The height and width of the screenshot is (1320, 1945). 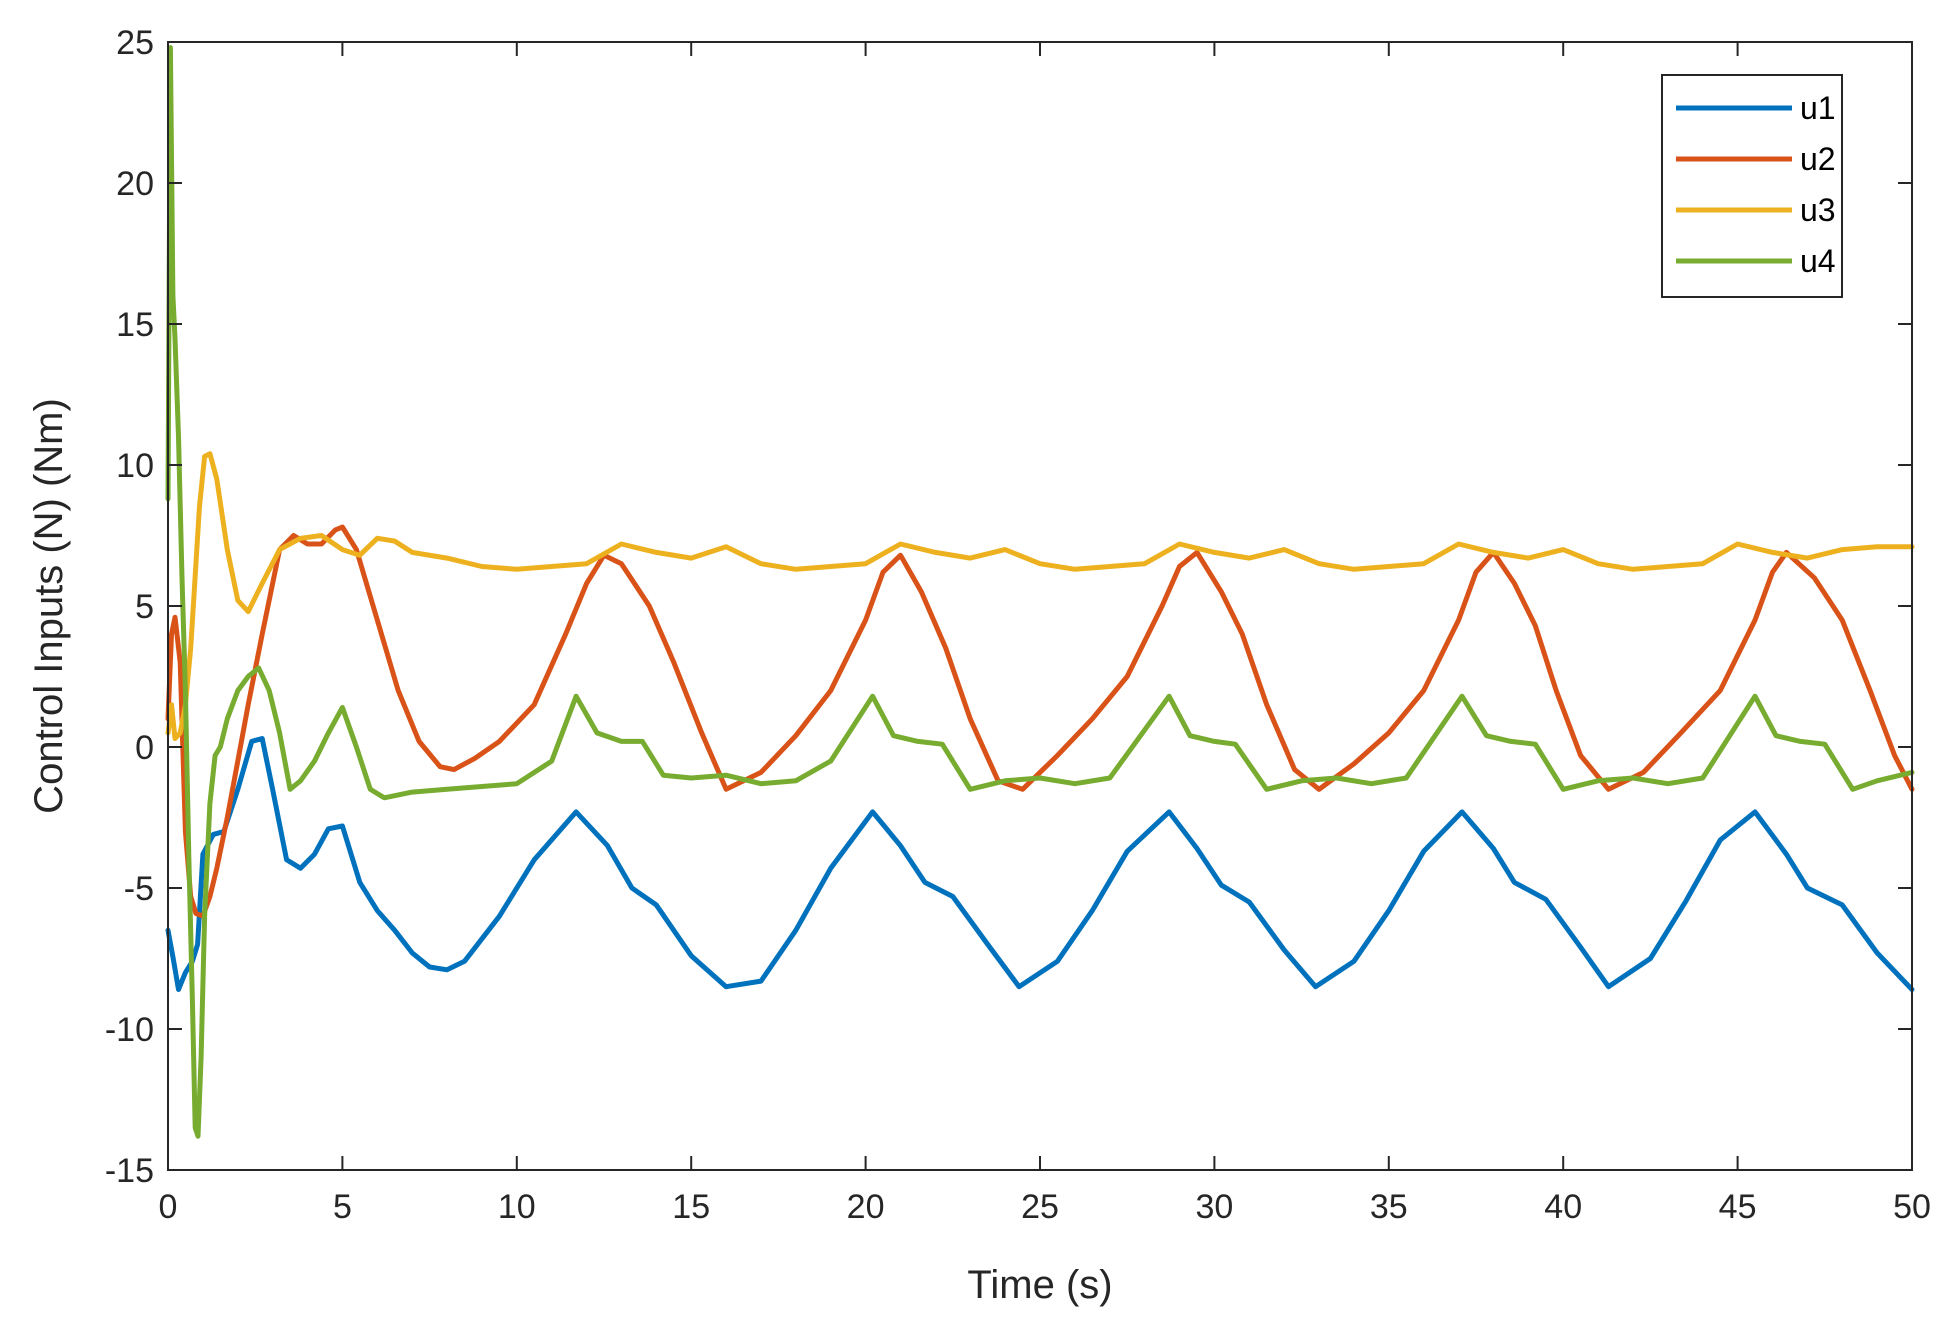 I want to click on x-tick-labels: 0 5 10 15 20 25 30 35 40 45 50, so click(x=1045, y=1207).